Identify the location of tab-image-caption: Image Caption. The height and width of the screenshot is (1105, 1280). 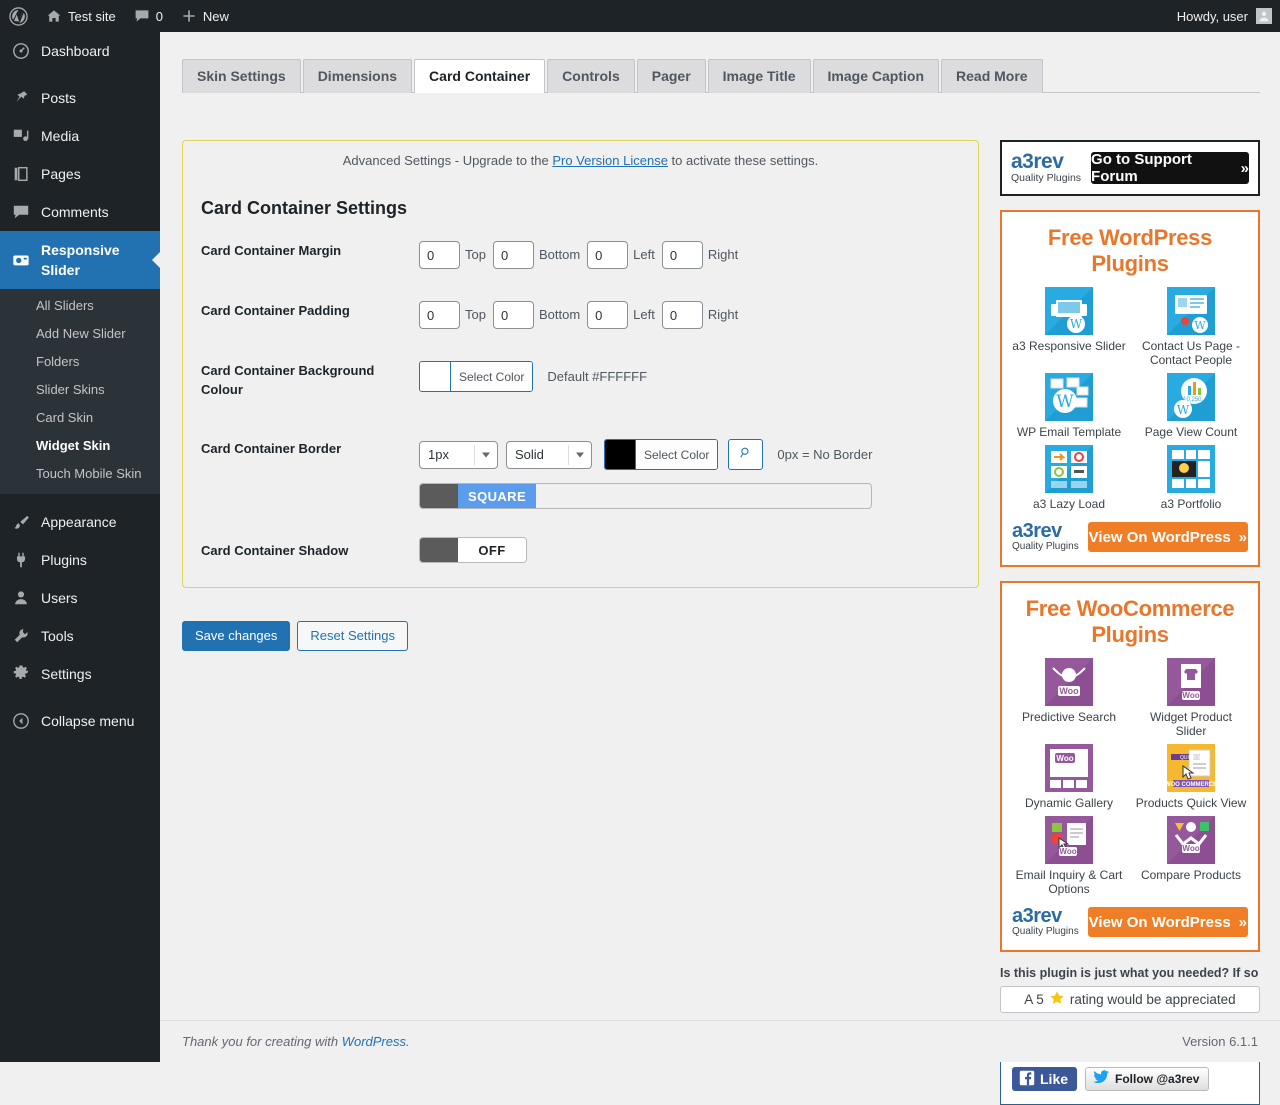
(876, 76).